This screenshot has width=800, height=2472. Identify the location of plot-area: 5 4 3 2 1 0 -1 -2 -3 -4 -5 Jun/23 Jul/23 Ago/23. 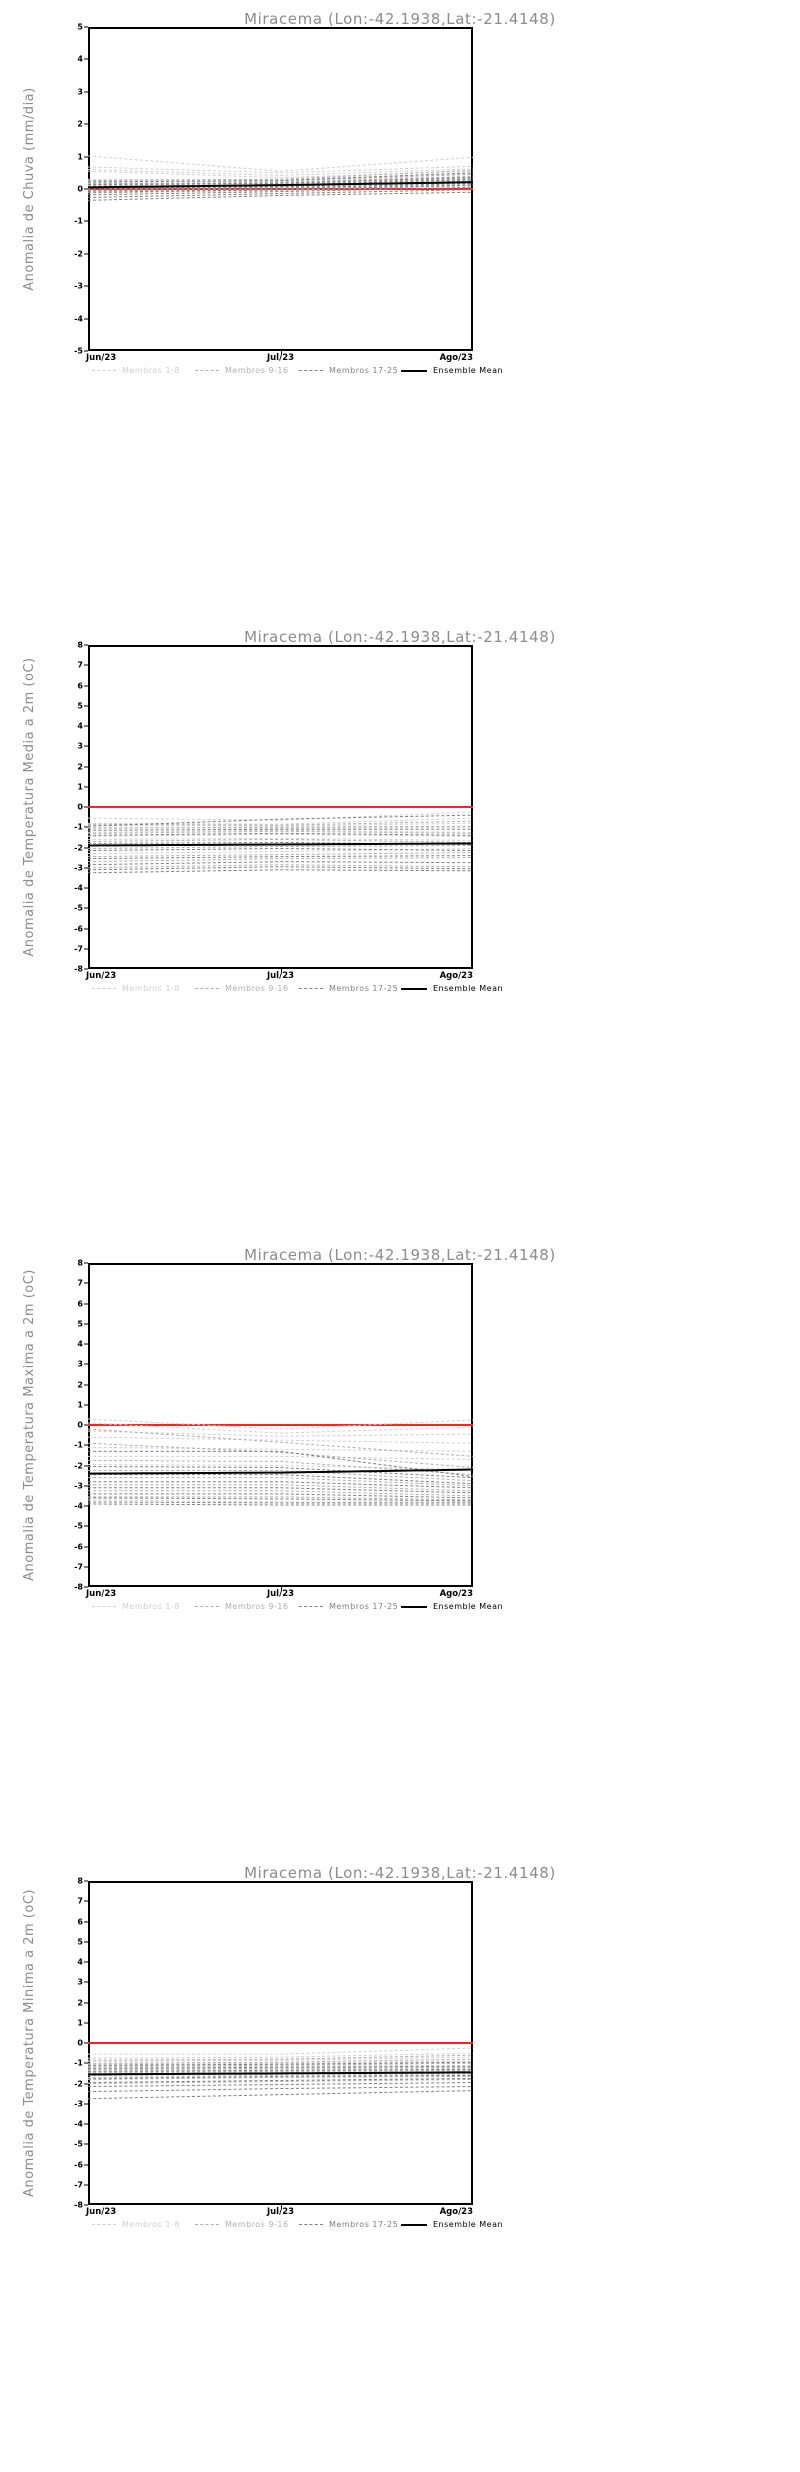
(273, 193).